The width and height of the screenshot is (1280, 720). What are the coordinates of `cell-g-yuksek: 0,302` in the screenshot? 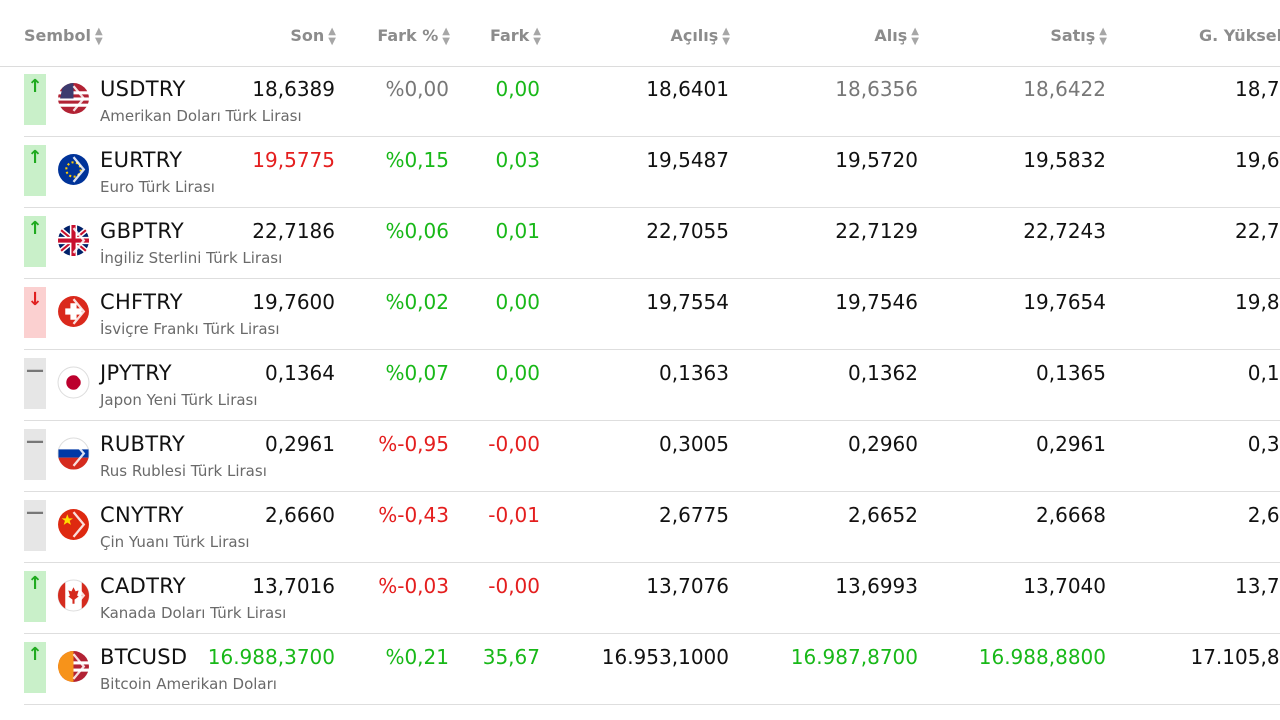 It's located at (1263, 444).